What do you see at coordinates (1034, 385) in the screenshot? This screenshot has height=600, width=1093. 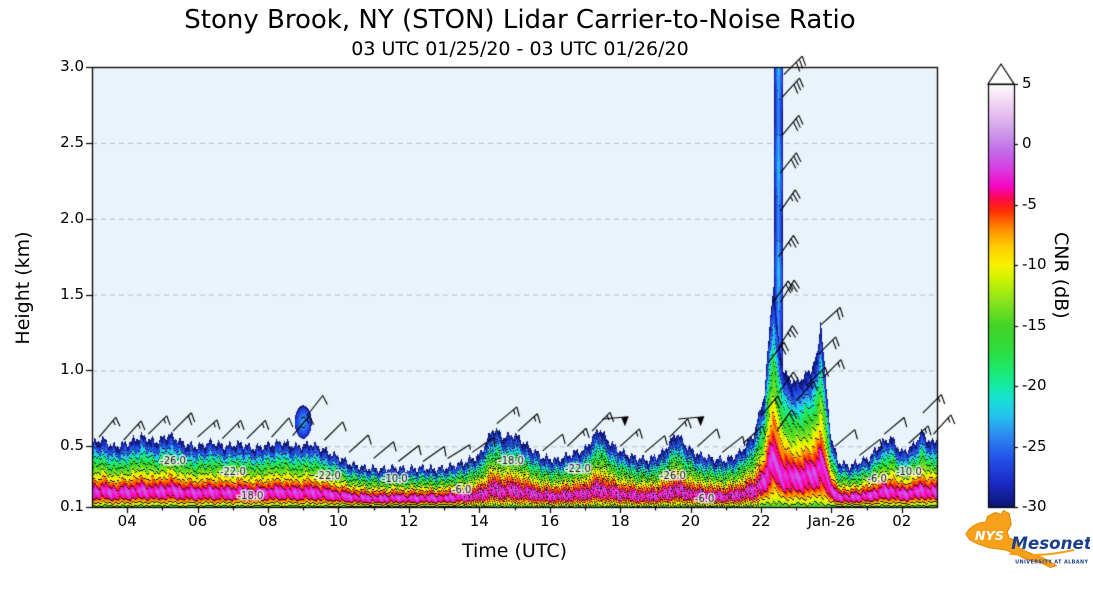 I see `colorbar-tick-label: -20` at bounding box center [1034, 385].